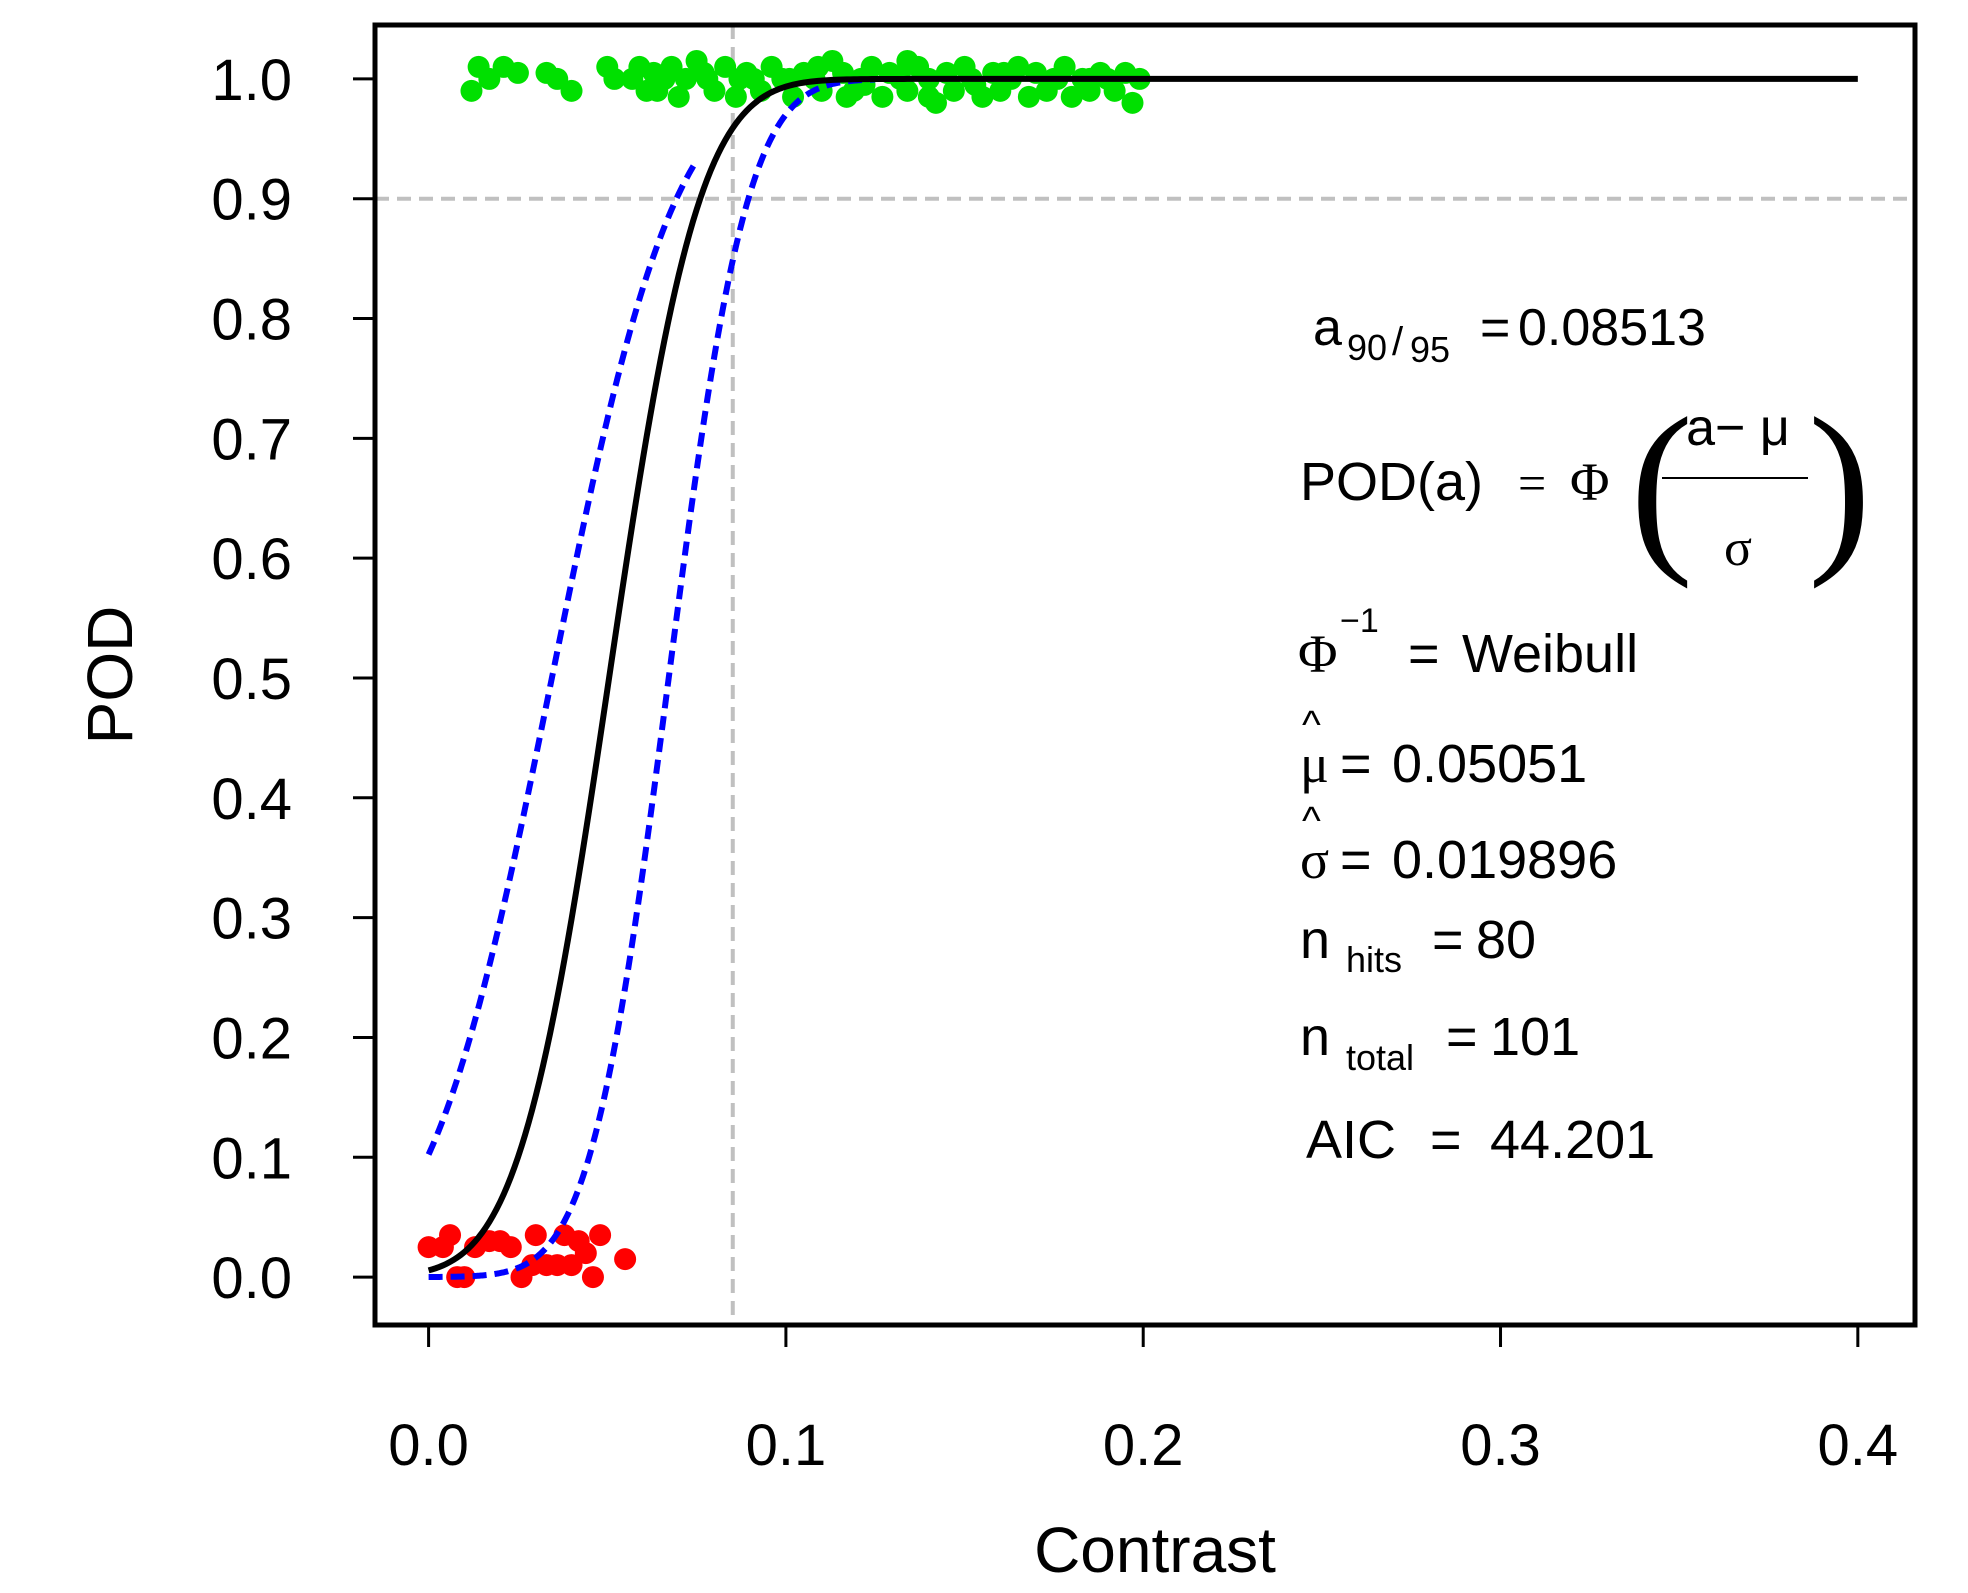 The height and width of the screenshot is (1593, 1968). I want to click on x-tick-label: 0.1, so click(786, 1445).